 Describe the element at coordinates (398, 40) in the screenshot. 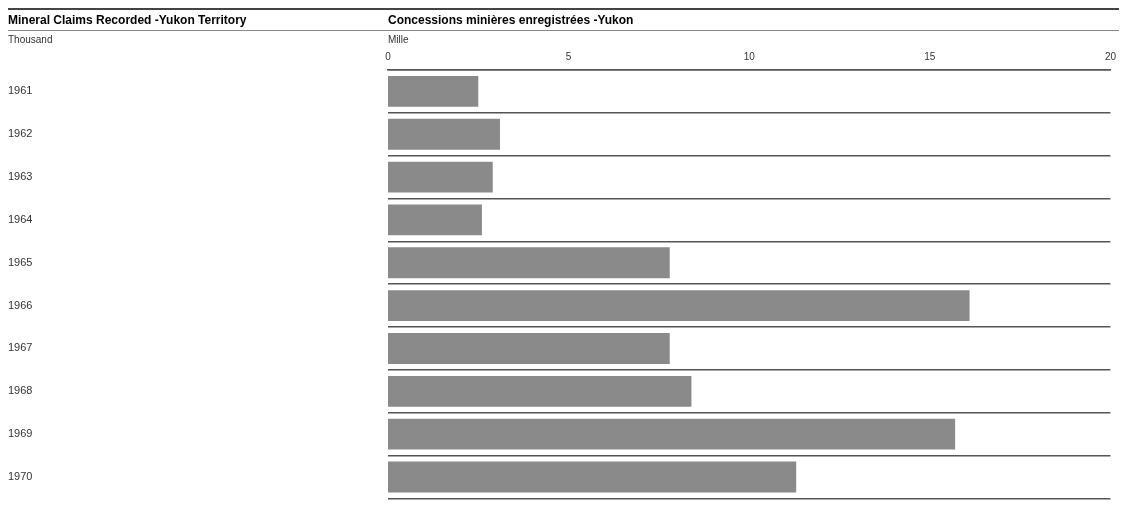

I see `text: Mille` at that location.